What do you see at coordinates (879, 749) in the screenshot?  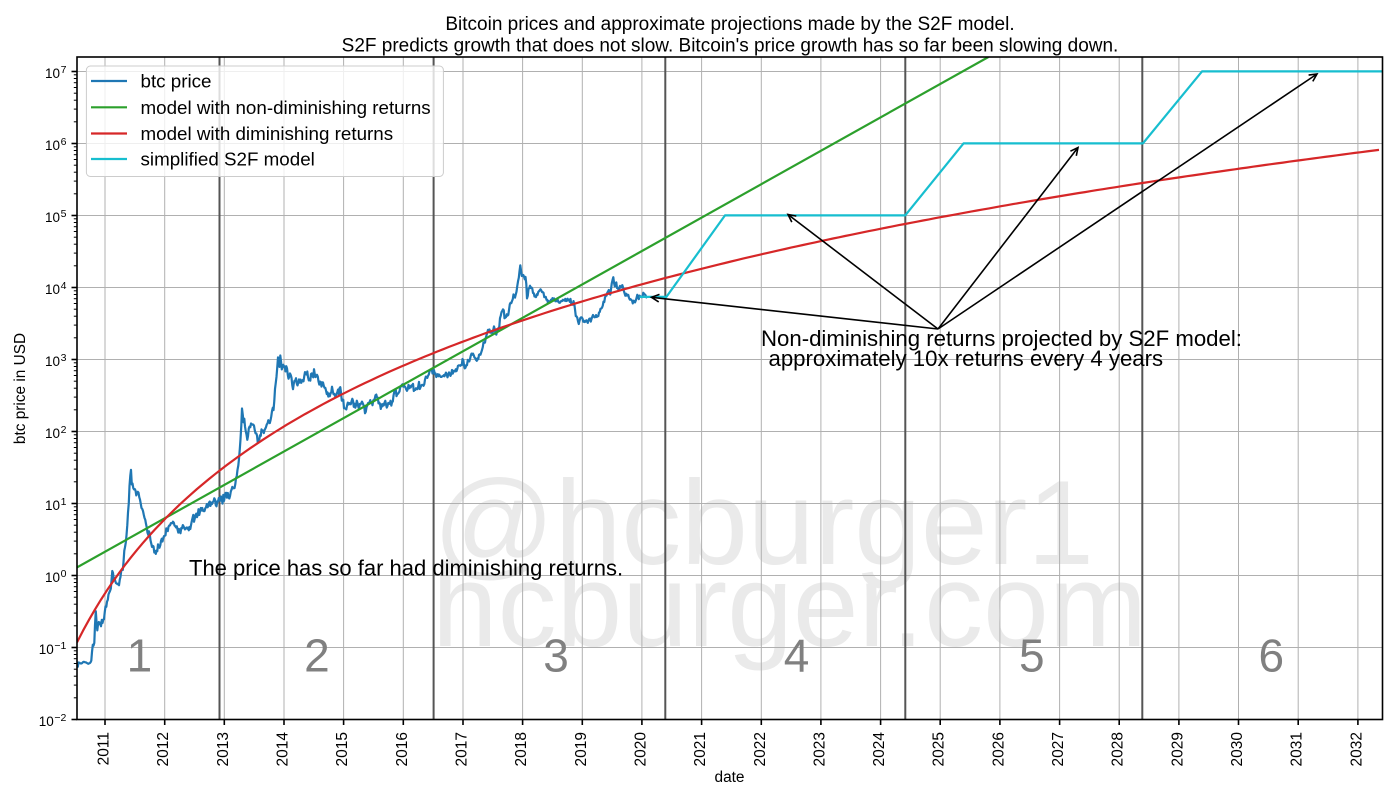 I see `svg-text: 2024` at bounding box center [879, 749].